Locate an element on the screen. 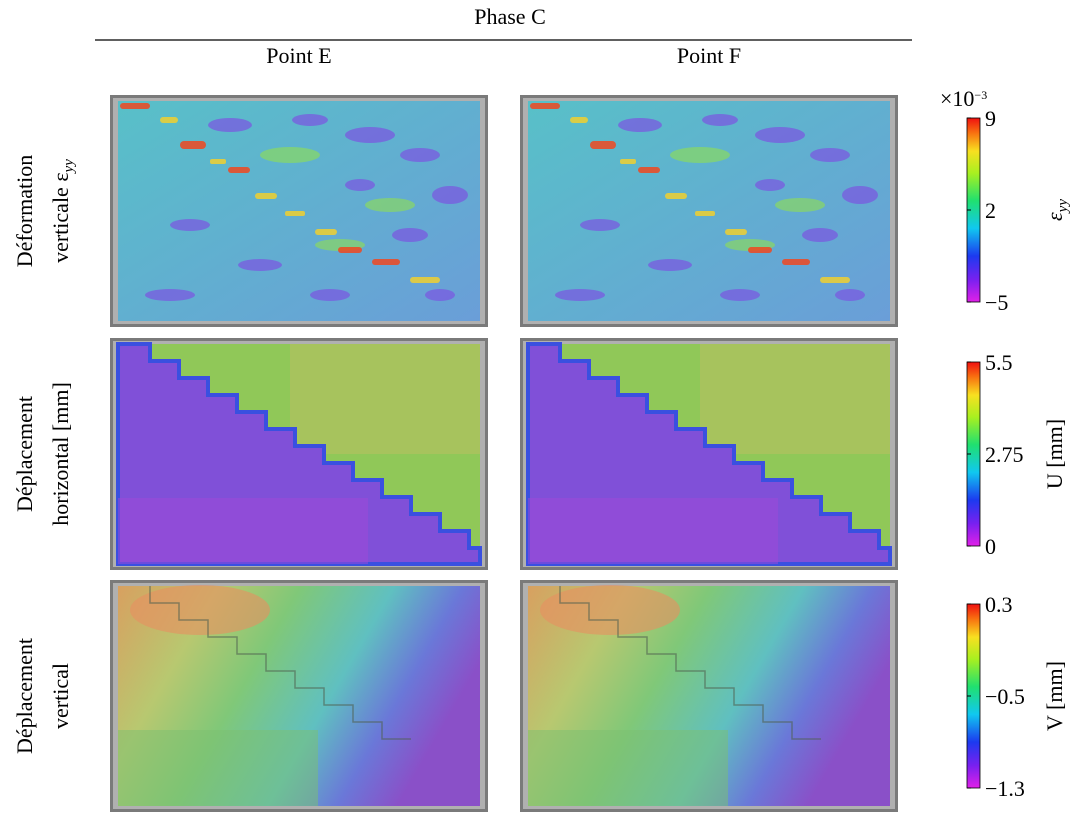 This screenshot has height=814, width=1083. colorbar-multiplier: ×10⁻³ is located at coordinates (963, 98).